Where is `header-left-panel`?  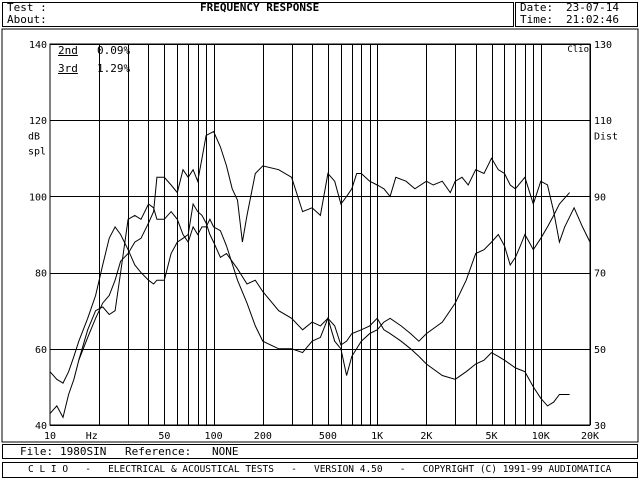 header-left-panel is located at coordinates (258, 14).